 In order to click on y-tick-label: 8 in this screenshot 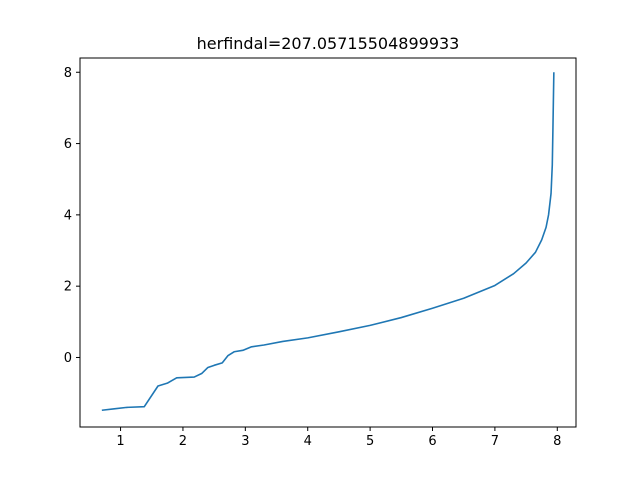, I will do `click(68, 73)`.